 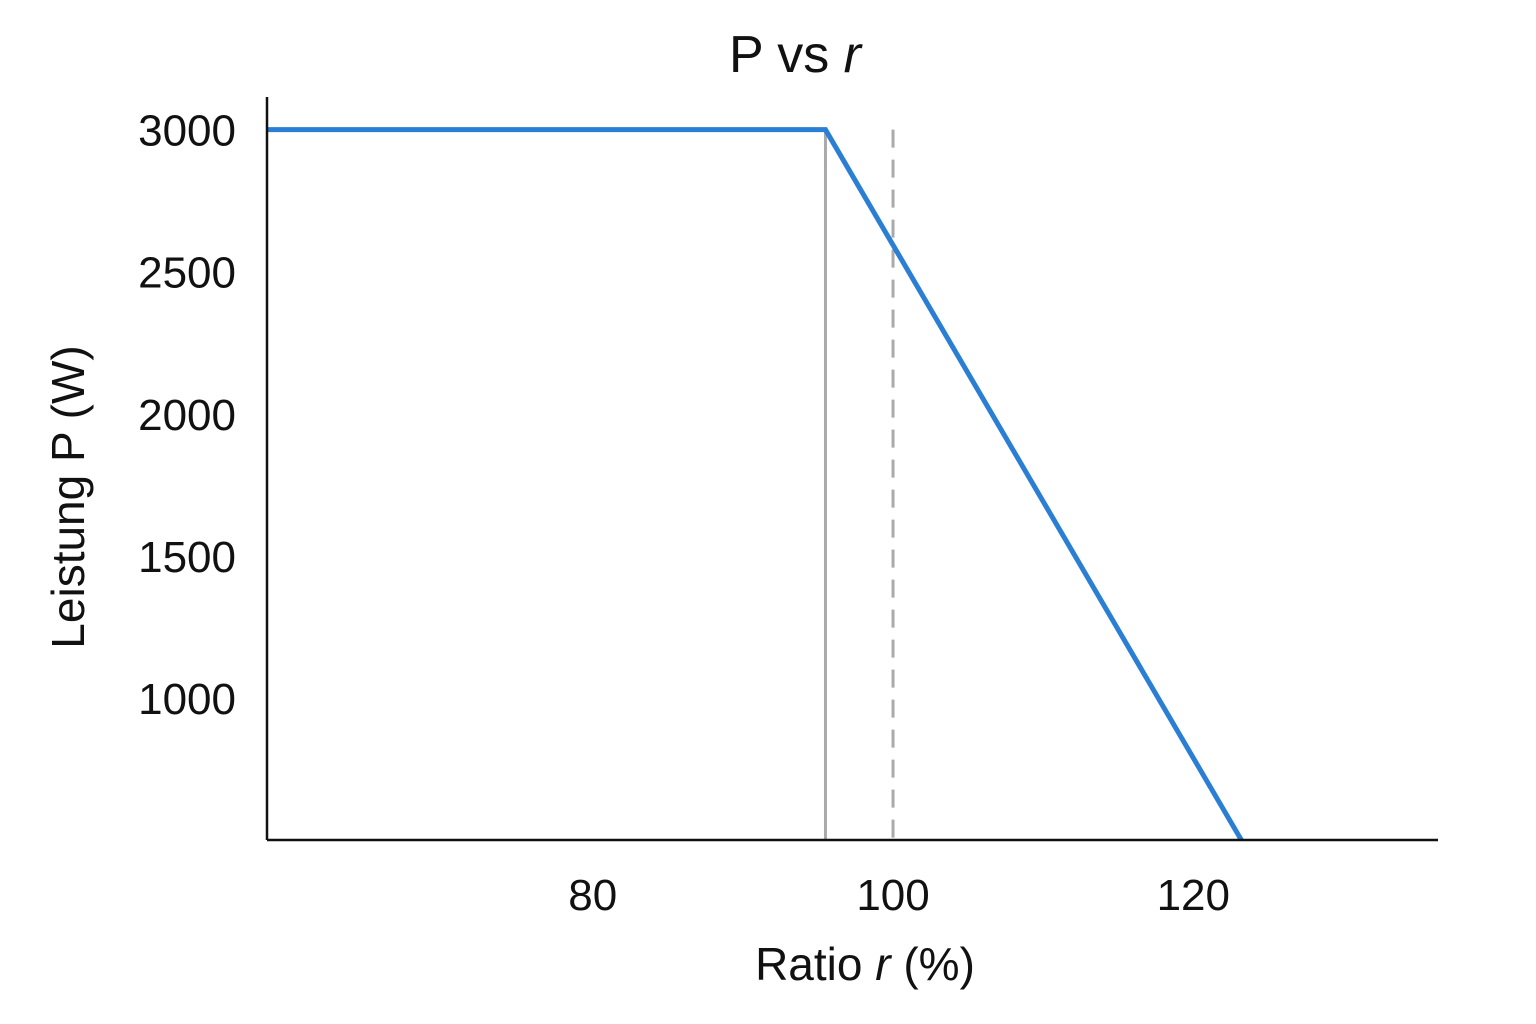 What do you see at coordinates (1193, 895) in the screenshot?
I see `x-tick-label: 120` at bounding box center [1193, 895].